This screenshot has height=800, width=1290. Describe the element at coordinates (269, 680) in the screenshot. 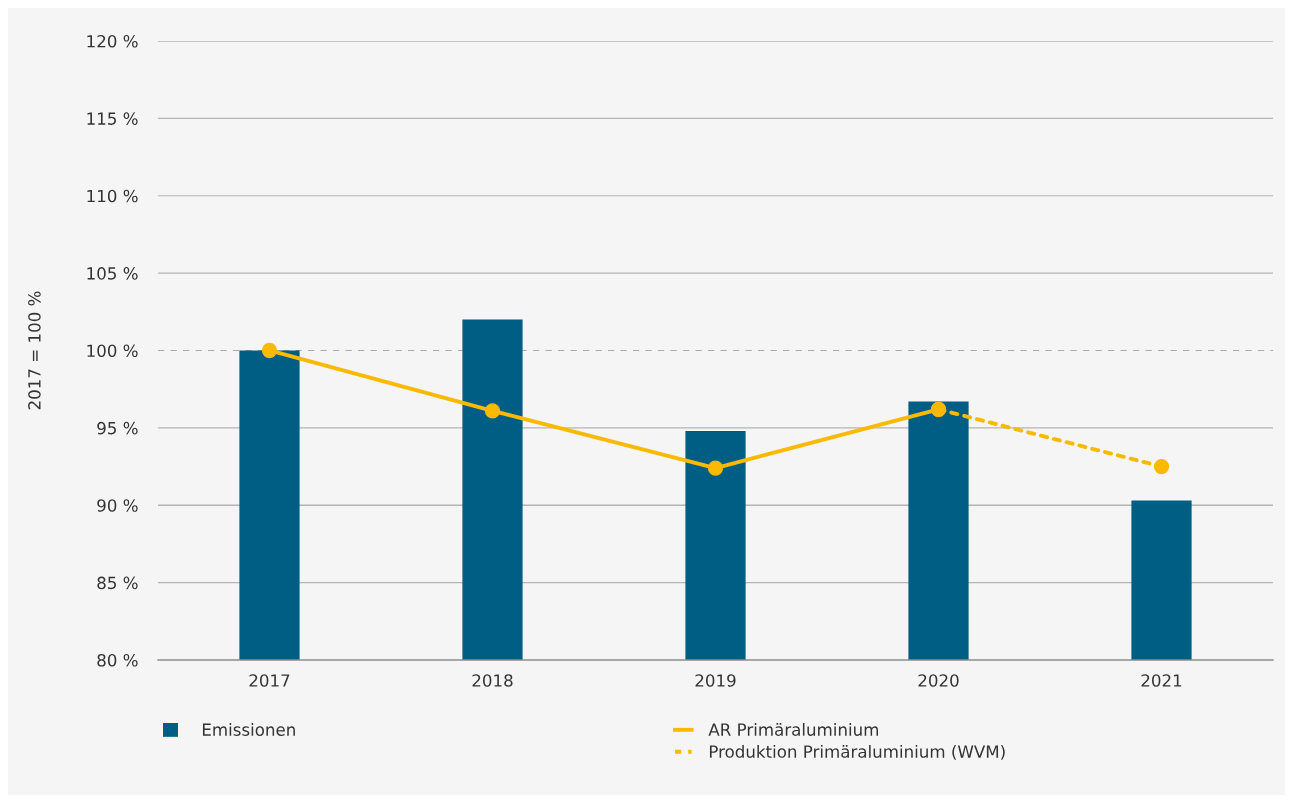

I see `x-tick-label: 2017` at that location.